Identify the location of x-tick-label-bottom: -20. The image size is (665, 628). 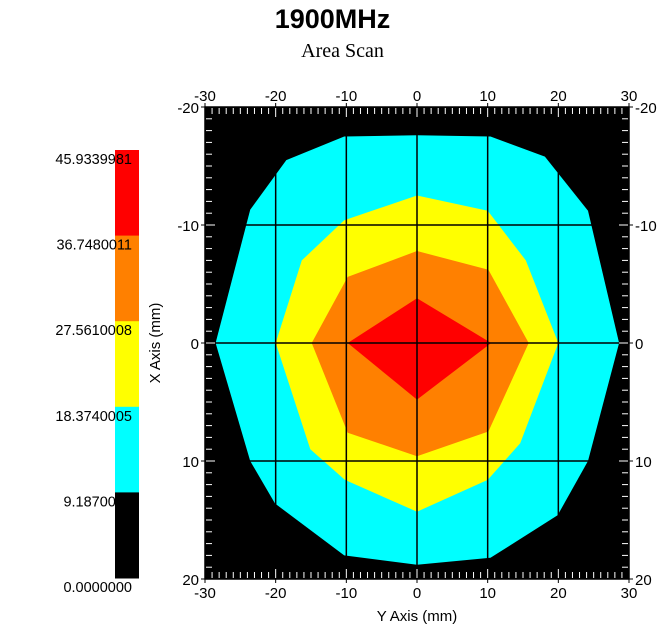
(276, 593).